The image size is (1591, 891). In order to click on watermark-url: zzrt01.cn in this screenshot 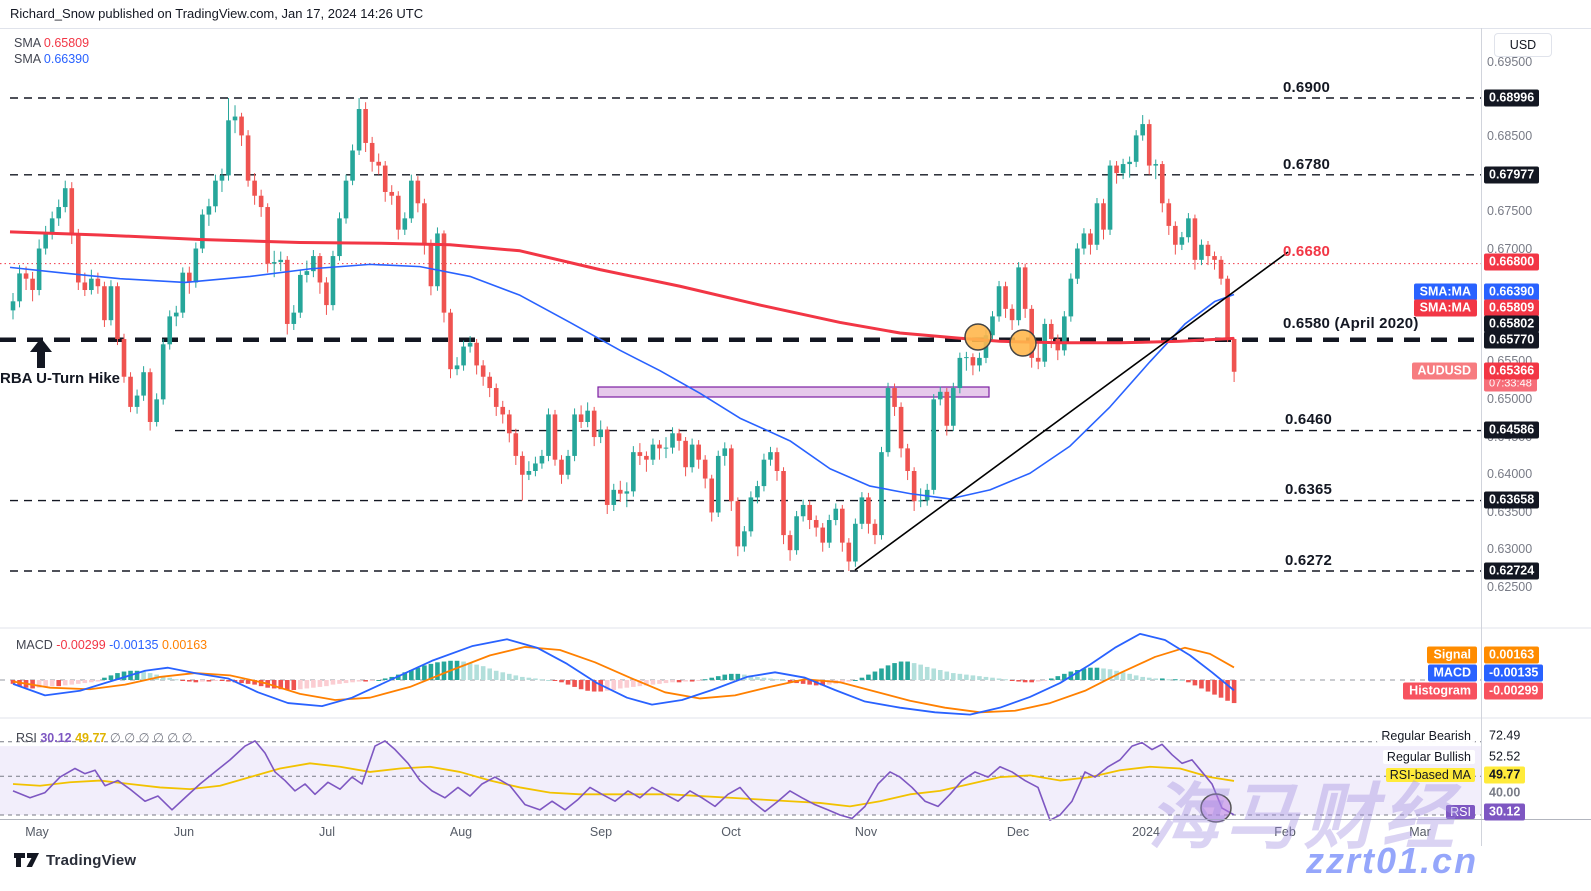, I will do `click(1392, 860)`.